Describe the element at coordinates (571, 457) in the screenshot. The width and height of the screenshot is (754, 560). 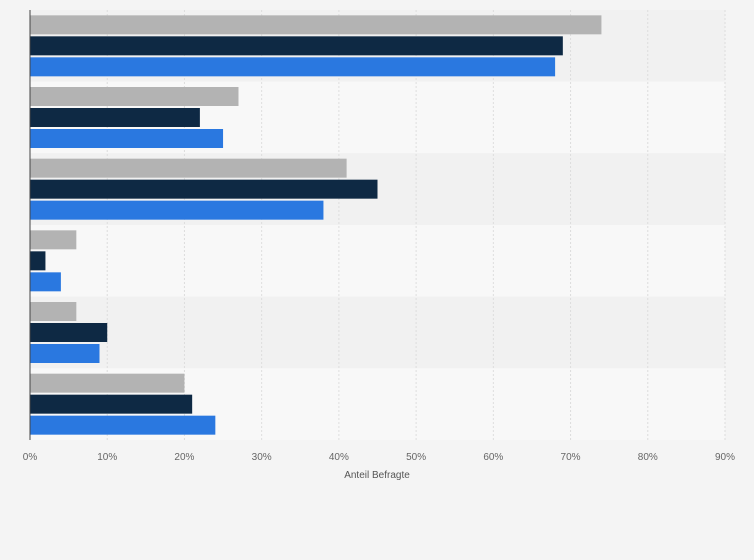
I see `x-tick-label: 70%` at that location.